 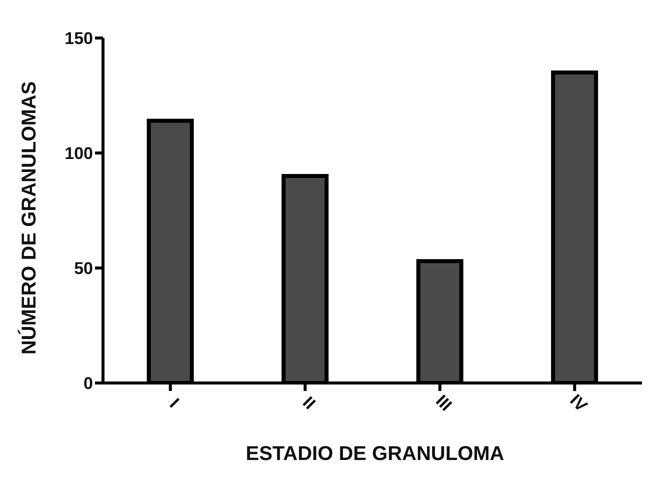 I want to click on x-tick-label: II, so click(x=309, y=403).